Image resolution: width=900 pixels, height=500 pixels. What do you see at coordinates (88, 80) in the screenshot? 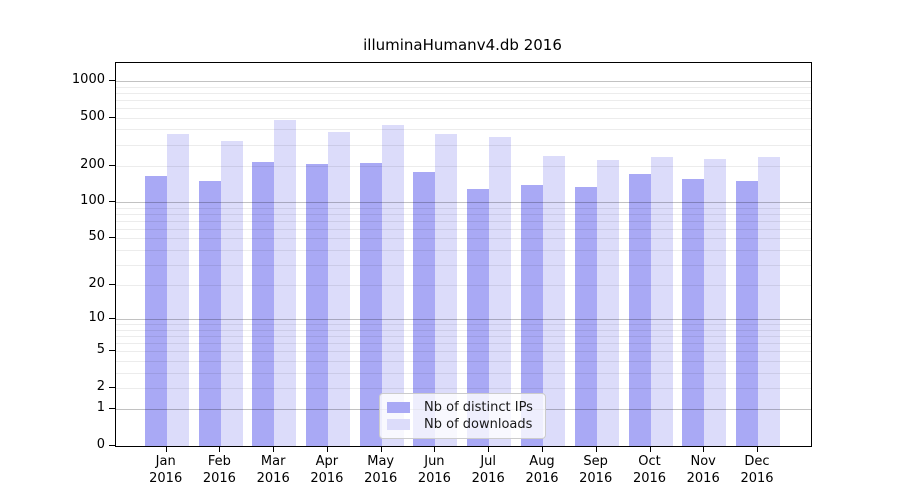
I see `y-tick-label-1000: 1000` at bounding box center [88, 80].